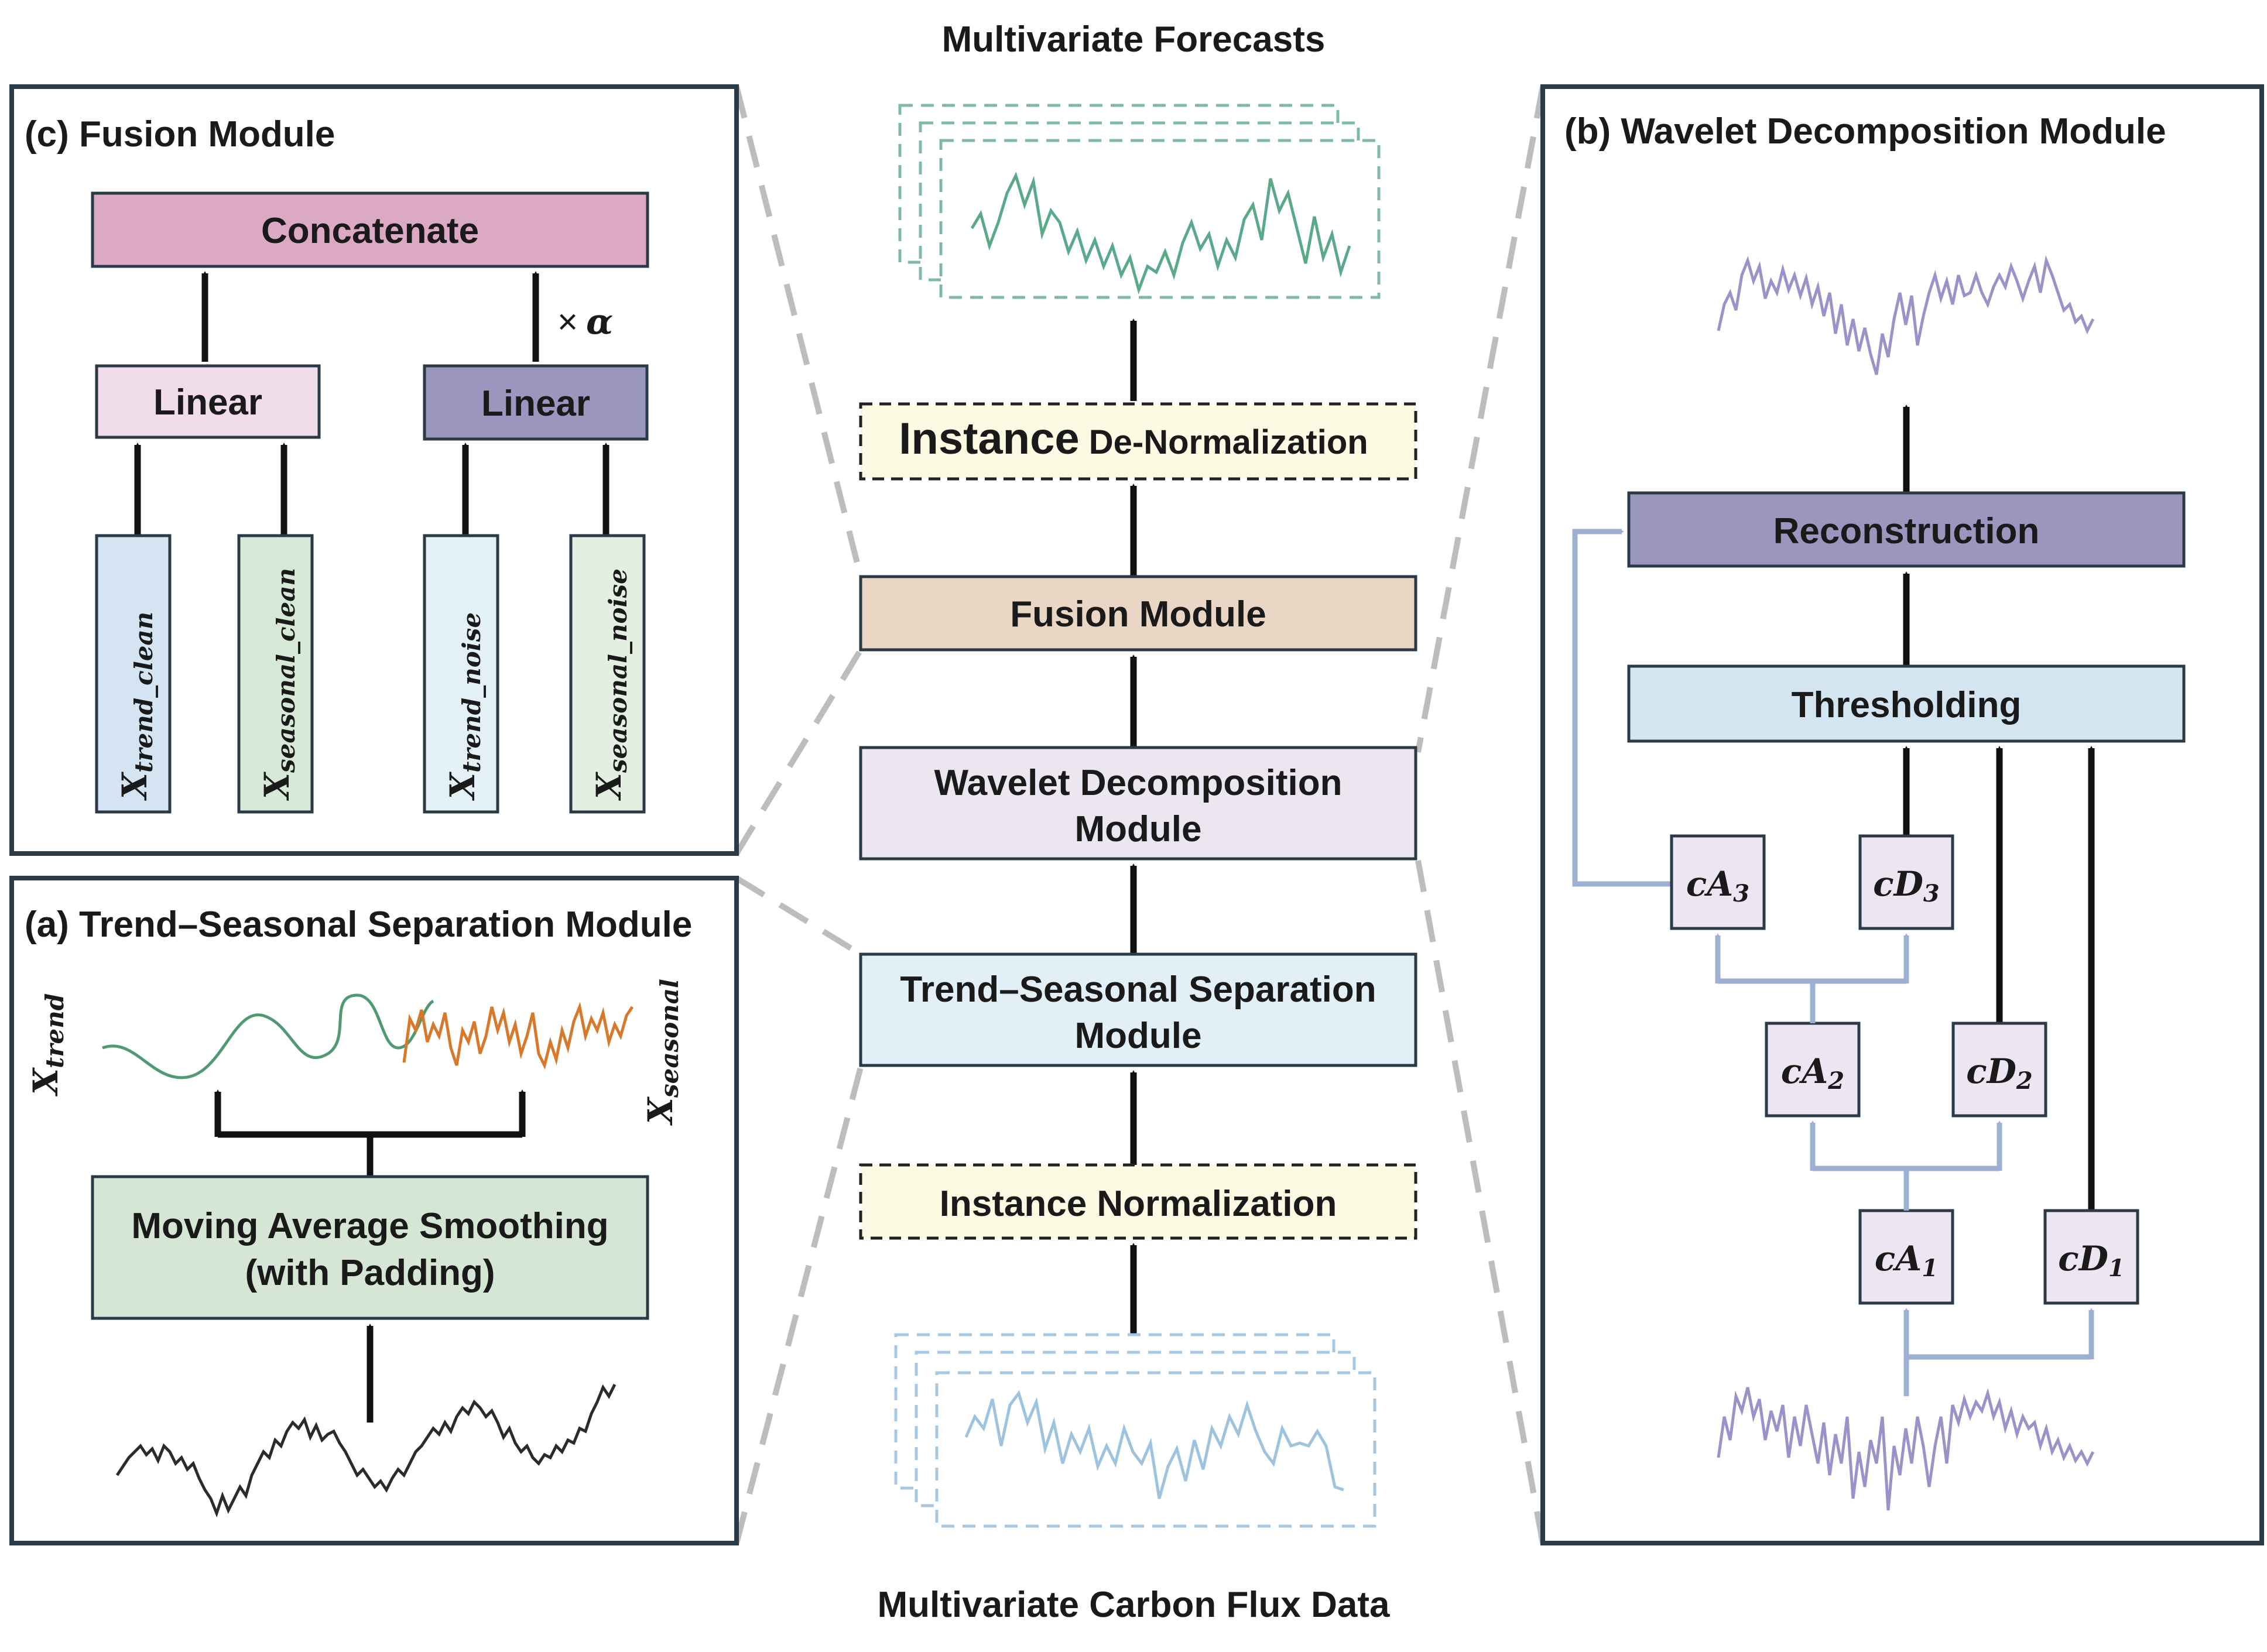  I want to click on forecast-waveform-icon, so click(1160, 233).